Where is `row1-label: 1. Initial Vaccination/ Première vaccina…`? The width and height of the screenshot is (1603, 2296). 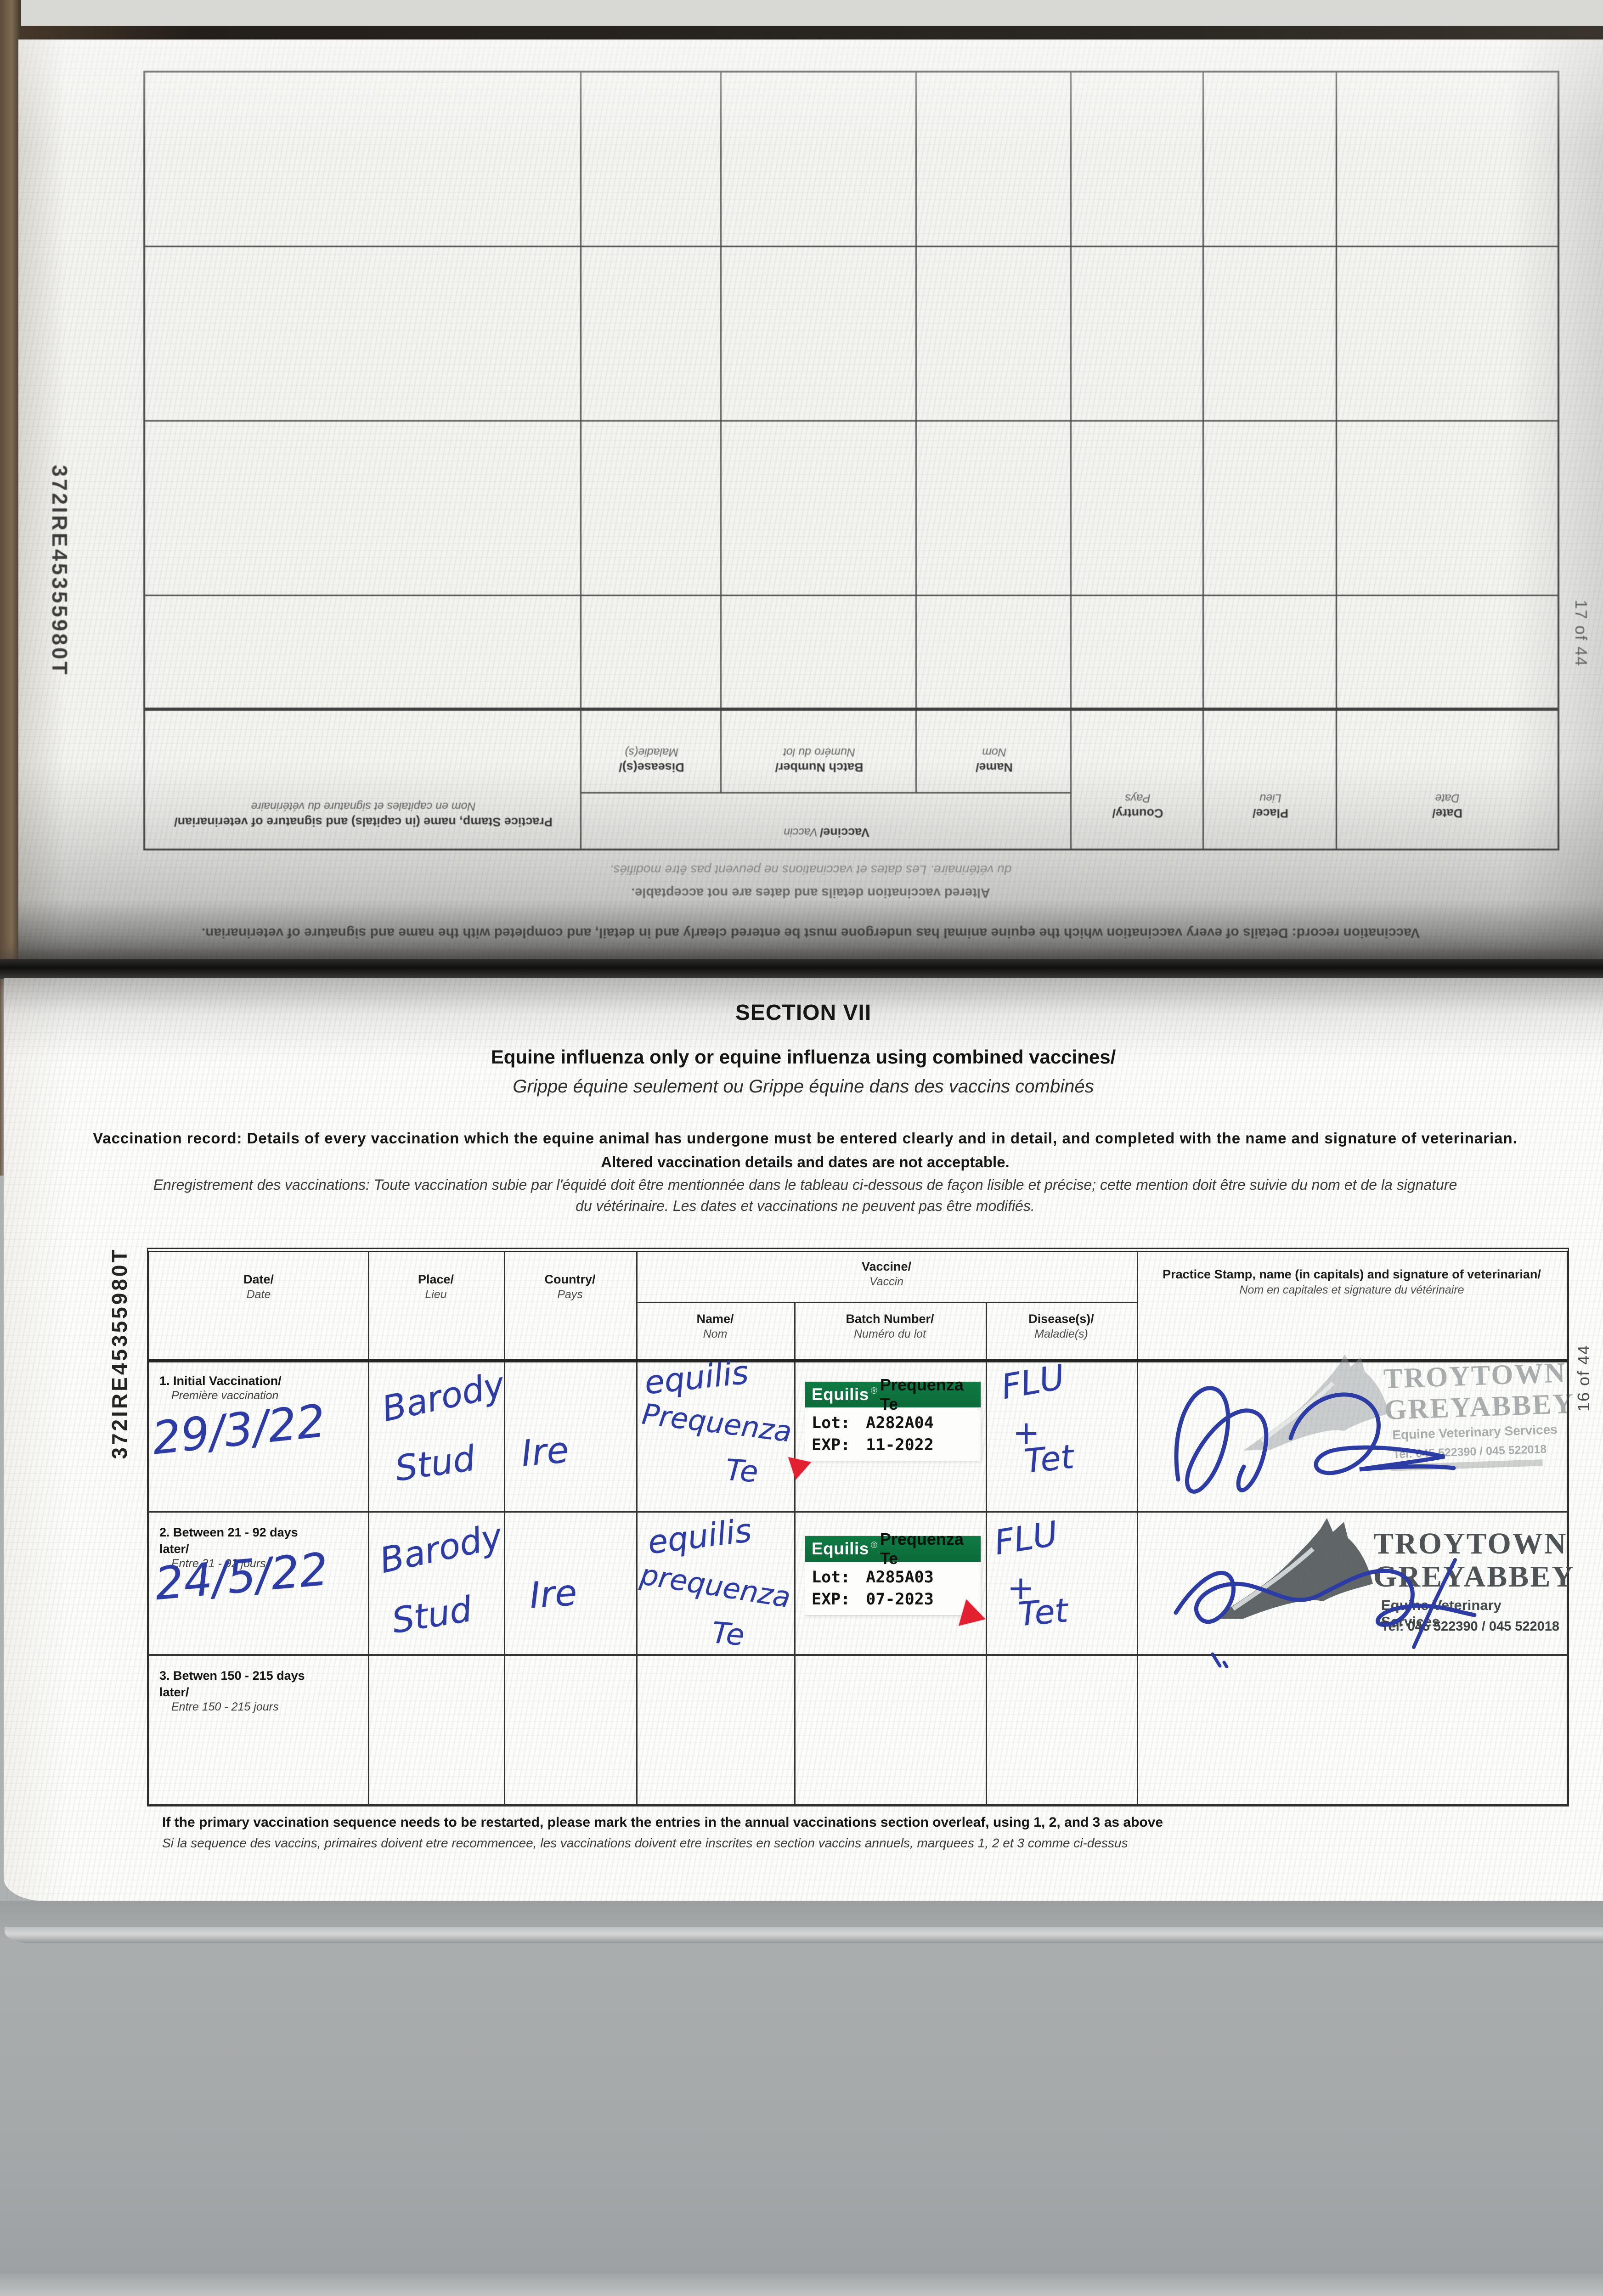 row1-label: 1. Initial Vaccination/ Première vaccina… is located at coordinates (220, 1388).